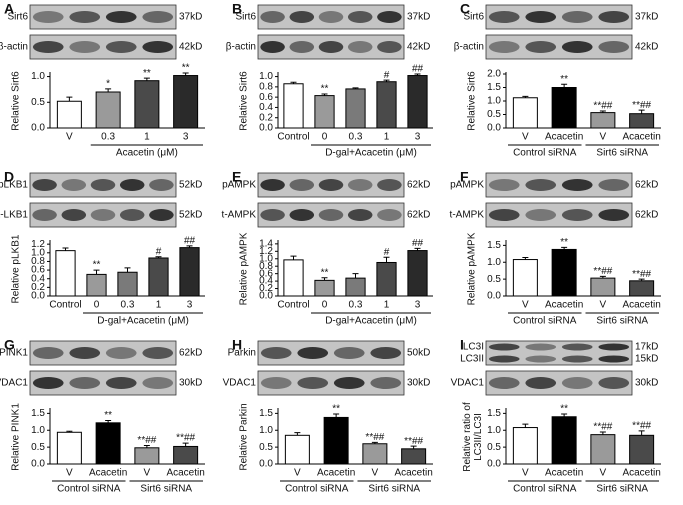 The height and width of the screenshot is (505, 683). Describe the element at coordinates (325, 137) in the screenshot. I see `x-tick-label: 0` at that location.